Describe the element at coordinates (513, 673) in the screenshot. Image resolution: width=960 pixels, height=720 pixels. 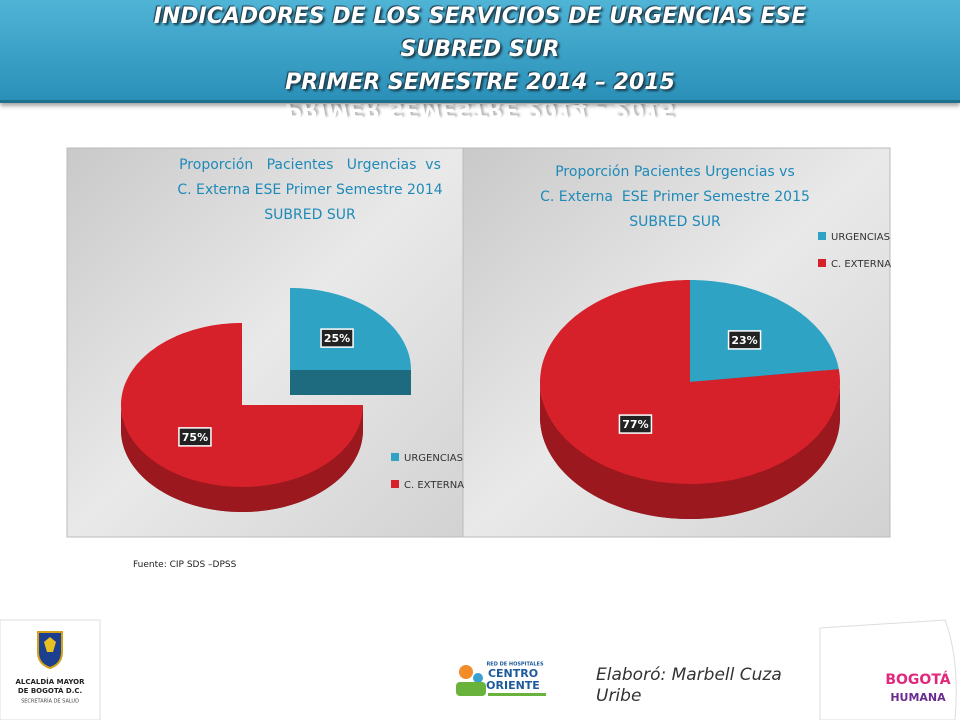
I see `logo-text: CENTRO` at that location.